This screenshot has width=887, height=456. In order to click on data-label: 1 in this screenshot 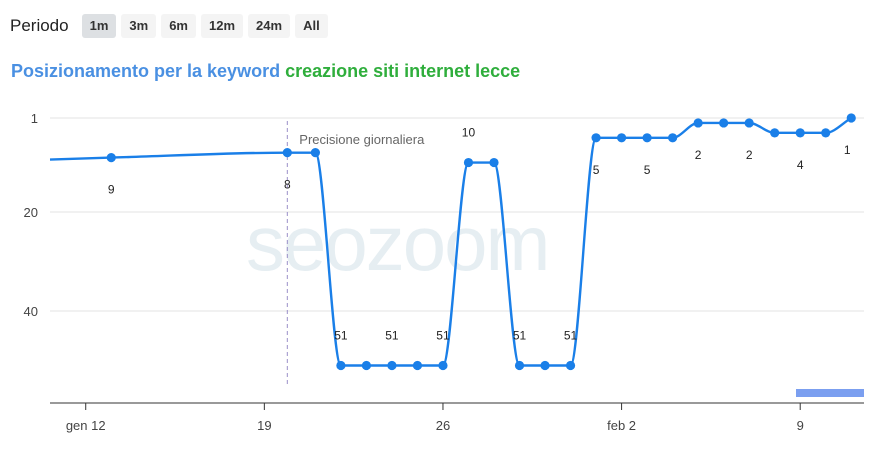, I will do `click(847, 150)`.